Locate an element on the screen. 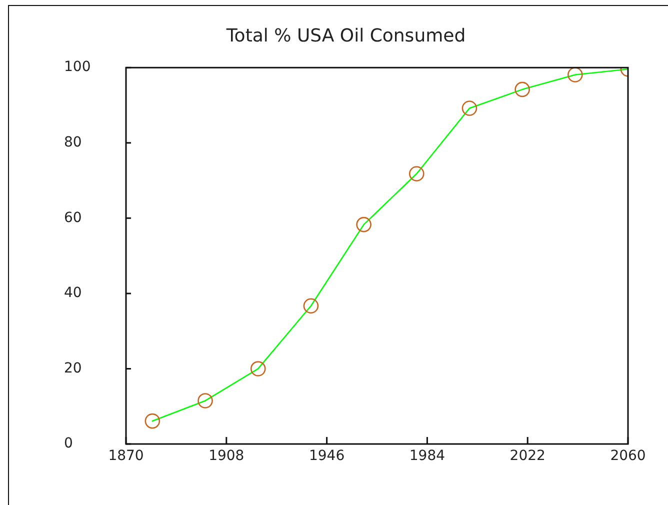 The width and height of the screenshot is (668, 505). x-tick-label: 2022 is located at coordinates (528, 456).